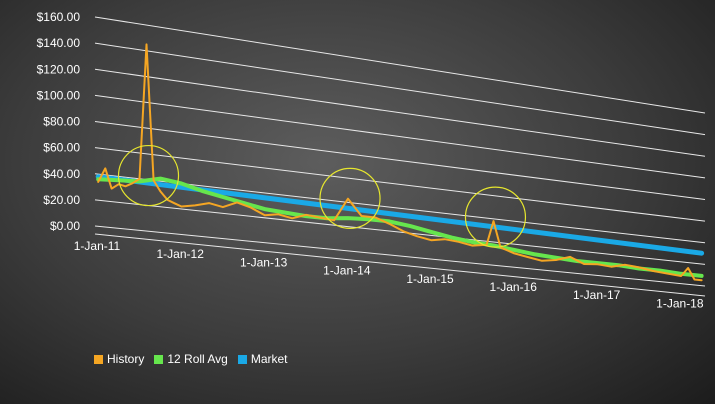 This screenshot has width=715, height=404. What do you see at coordinates (680, 303) in the screenshot?
I see `x-tick-label: 1-Jan-18` at bounding box center [680, 303].